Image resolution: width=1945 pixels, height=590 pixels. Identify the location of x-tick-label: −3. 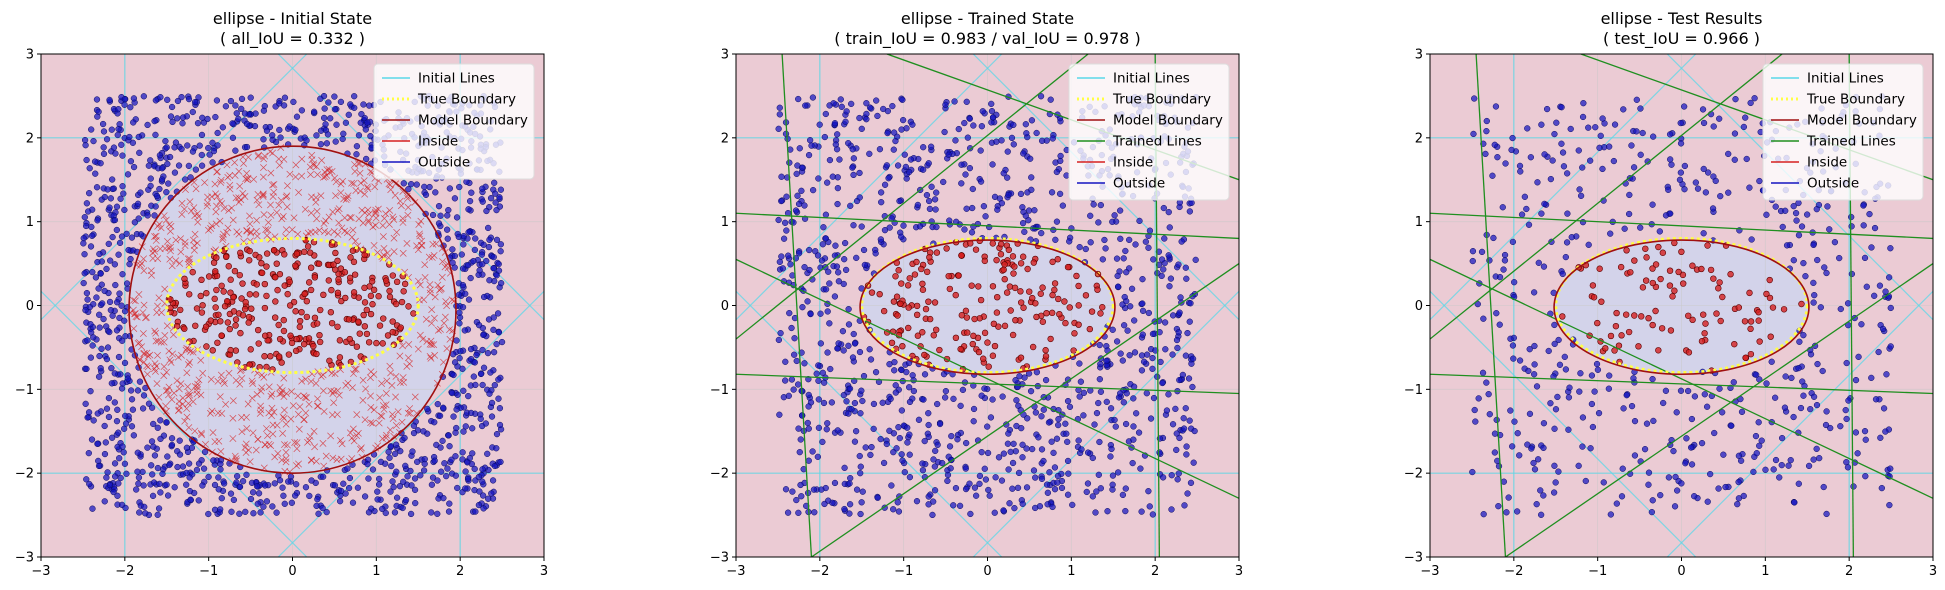
(40, 571).